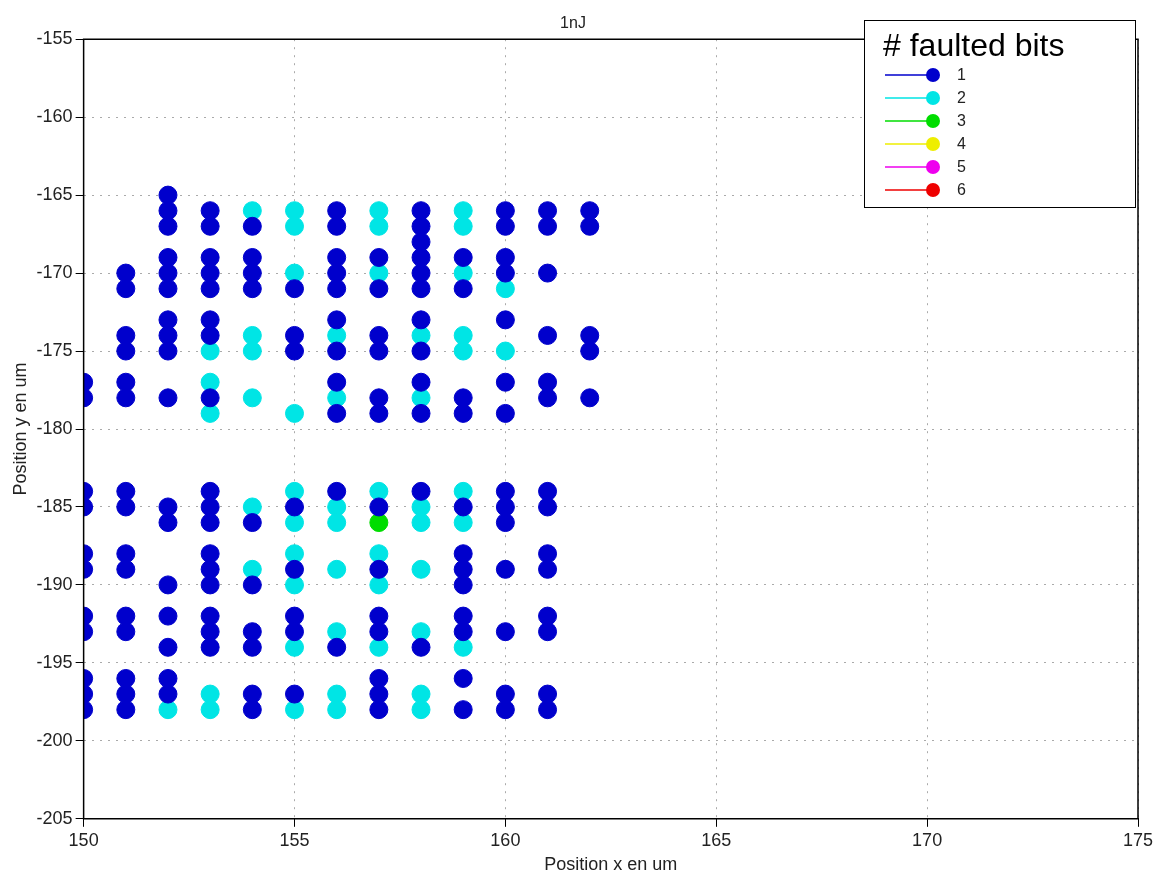 Image resolution: width=1169 pixels, height=882 pixels. What do you see at coordinates (611, 864) in the screenshot?
I see `x-axis-title: Position x en um` at bounding box center [611, 864].